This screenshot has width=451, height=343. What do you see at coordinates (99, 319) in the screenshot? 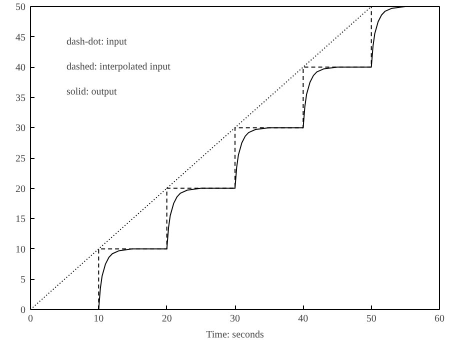
I see `x-tick-label: 10` at bounding box center [99, 319].